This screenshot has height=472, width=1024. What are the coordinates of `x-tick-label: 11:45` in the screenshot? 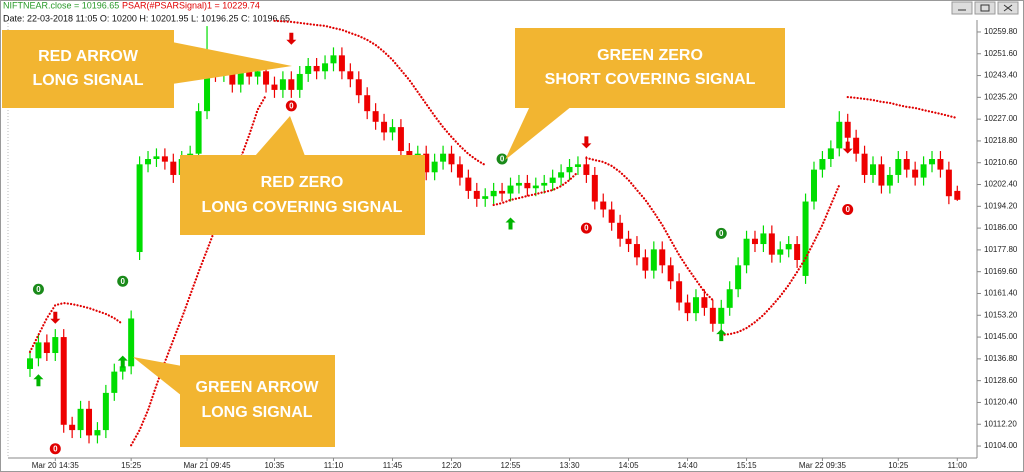 It's located at (393, 465).